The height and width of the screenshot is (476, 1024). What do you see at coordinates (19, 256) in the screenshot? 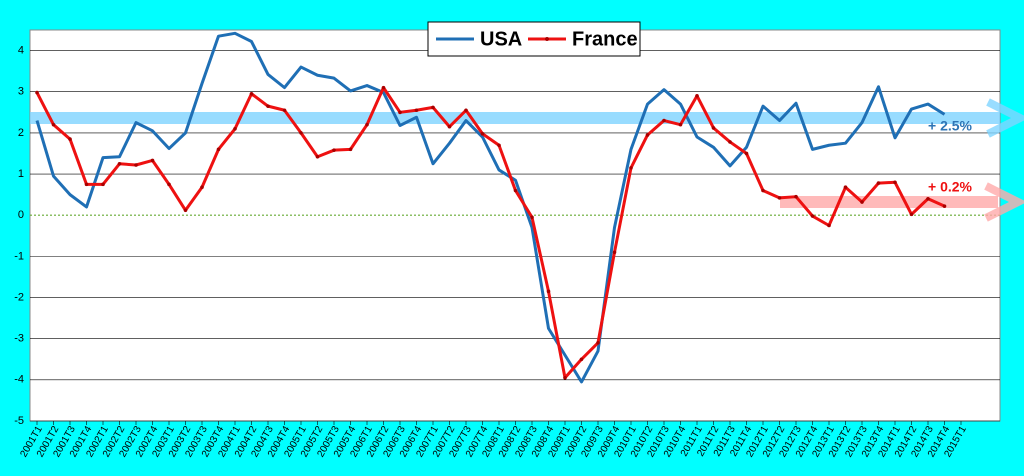
I see `y-tick-label: -1` at bounding box center [19, 256].